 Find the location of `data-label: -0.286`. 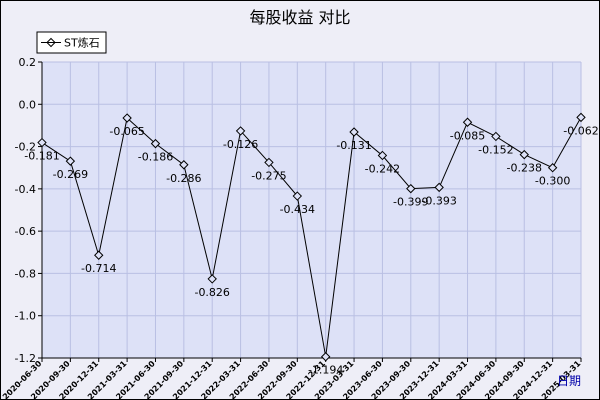

data-label: -0.286 is located at coordinates (183, 178).